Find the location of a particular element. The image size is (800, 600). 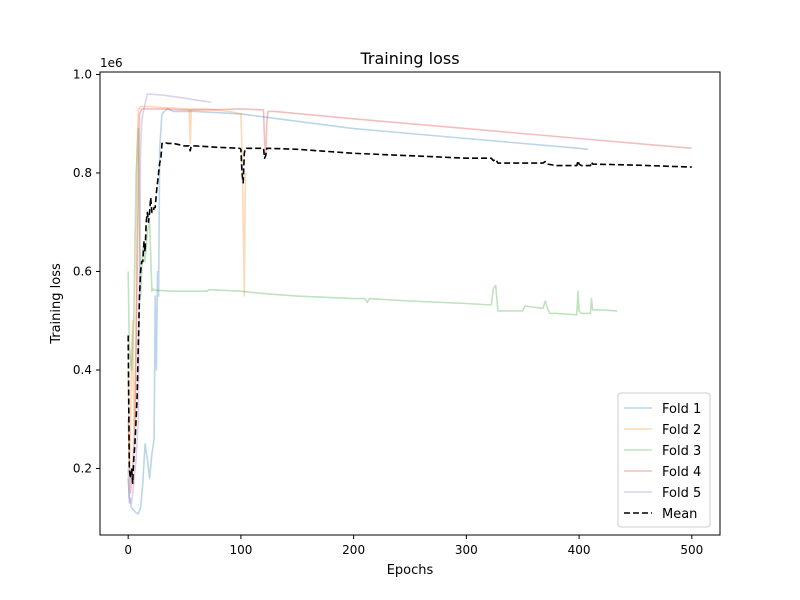

x-tick-label: 200 is located at coordinates (353, 550).